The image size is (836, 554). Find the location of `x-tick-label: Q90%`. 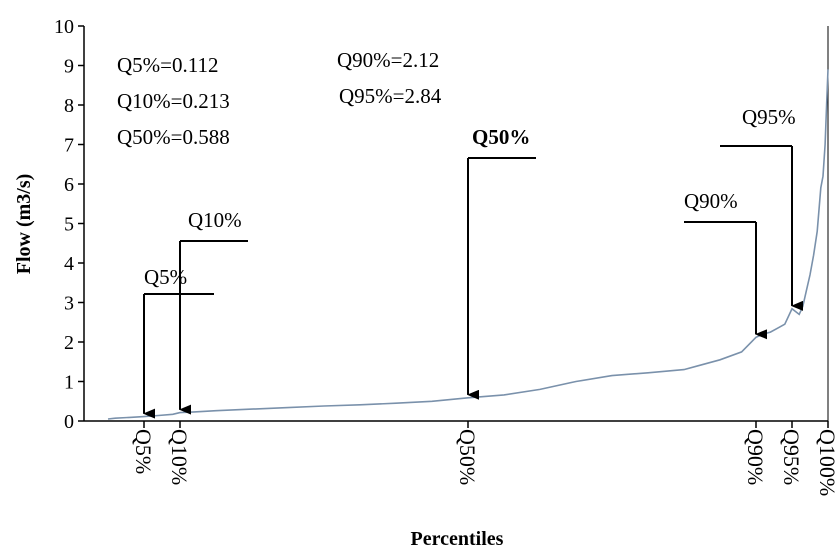

x-tick-label: Q90% is located at coordinates (755, 457).